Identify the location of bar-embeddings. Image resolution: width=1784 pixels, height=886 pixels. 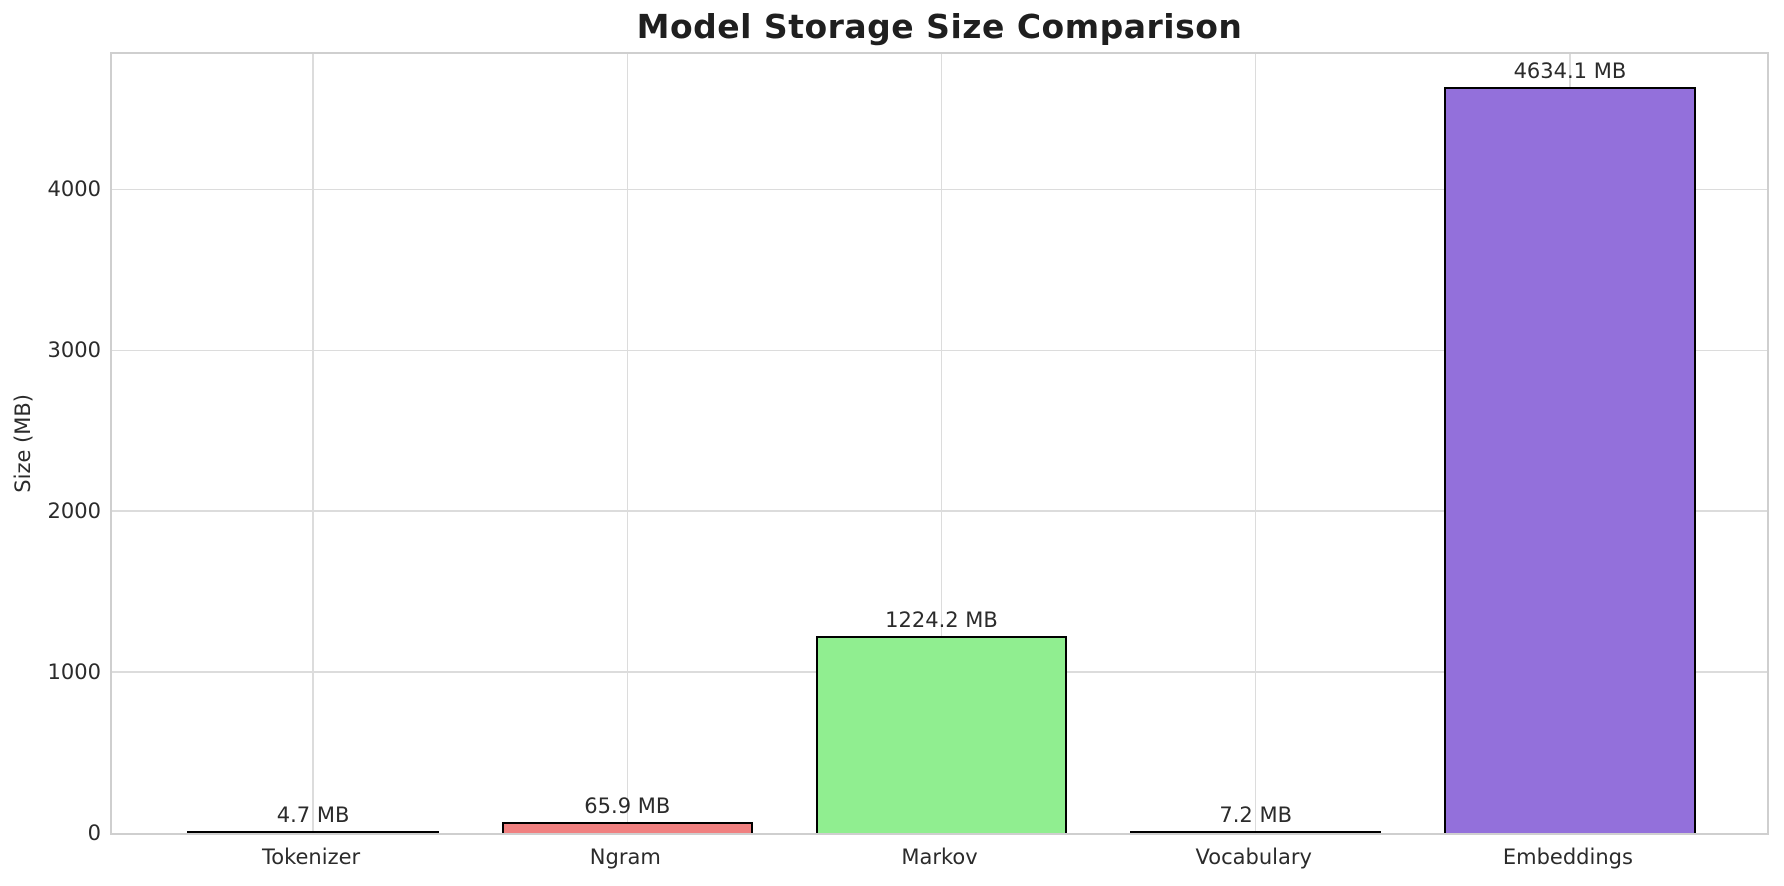
(1570, 460).